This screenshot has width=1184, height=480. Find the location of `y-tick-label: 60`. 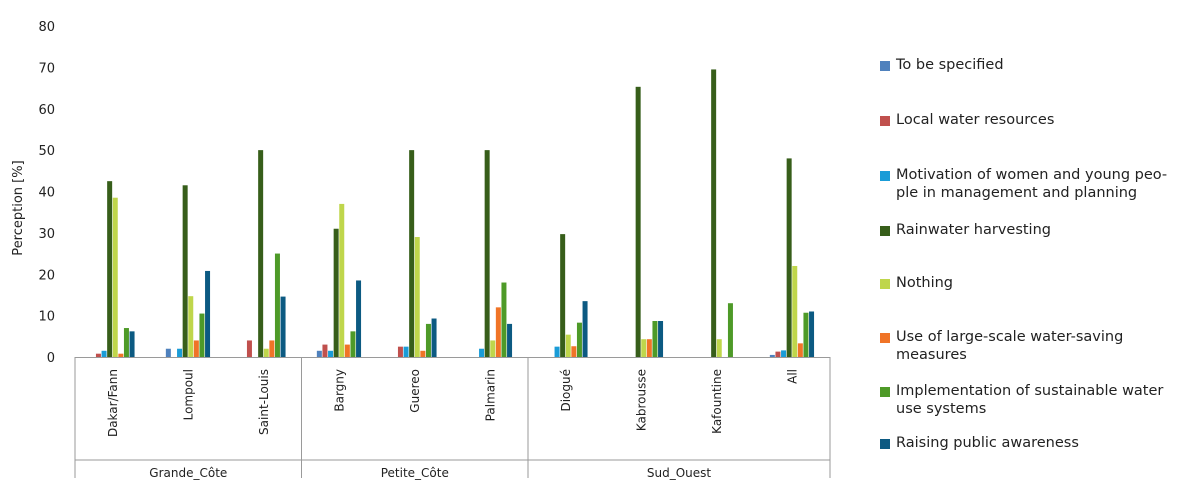

y-tick-label: 60 is located at coordinates (46, 110).